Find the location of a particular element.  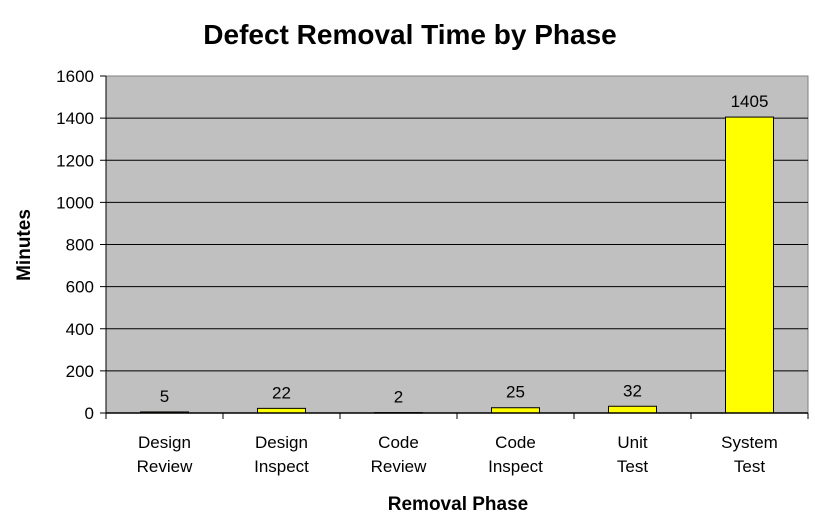

y-axis: 0 200 400 600 800 1000 1200 1400 1600 is located at coordinates (81, 245).